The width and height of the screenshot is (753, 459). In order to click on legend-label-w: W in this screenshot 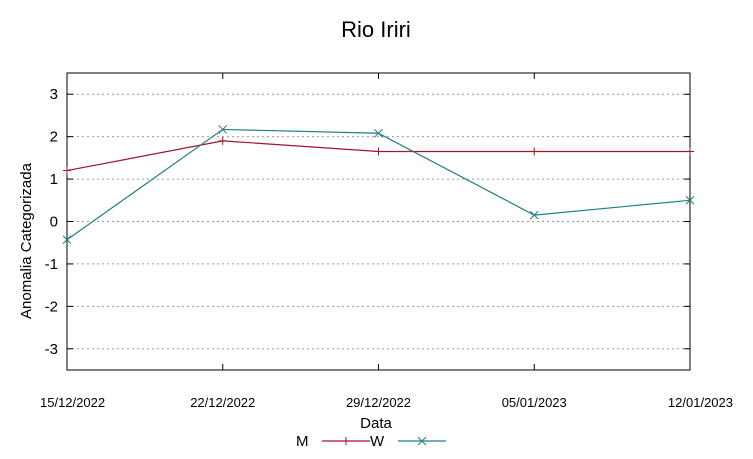, I will do `click(377, 441)`.